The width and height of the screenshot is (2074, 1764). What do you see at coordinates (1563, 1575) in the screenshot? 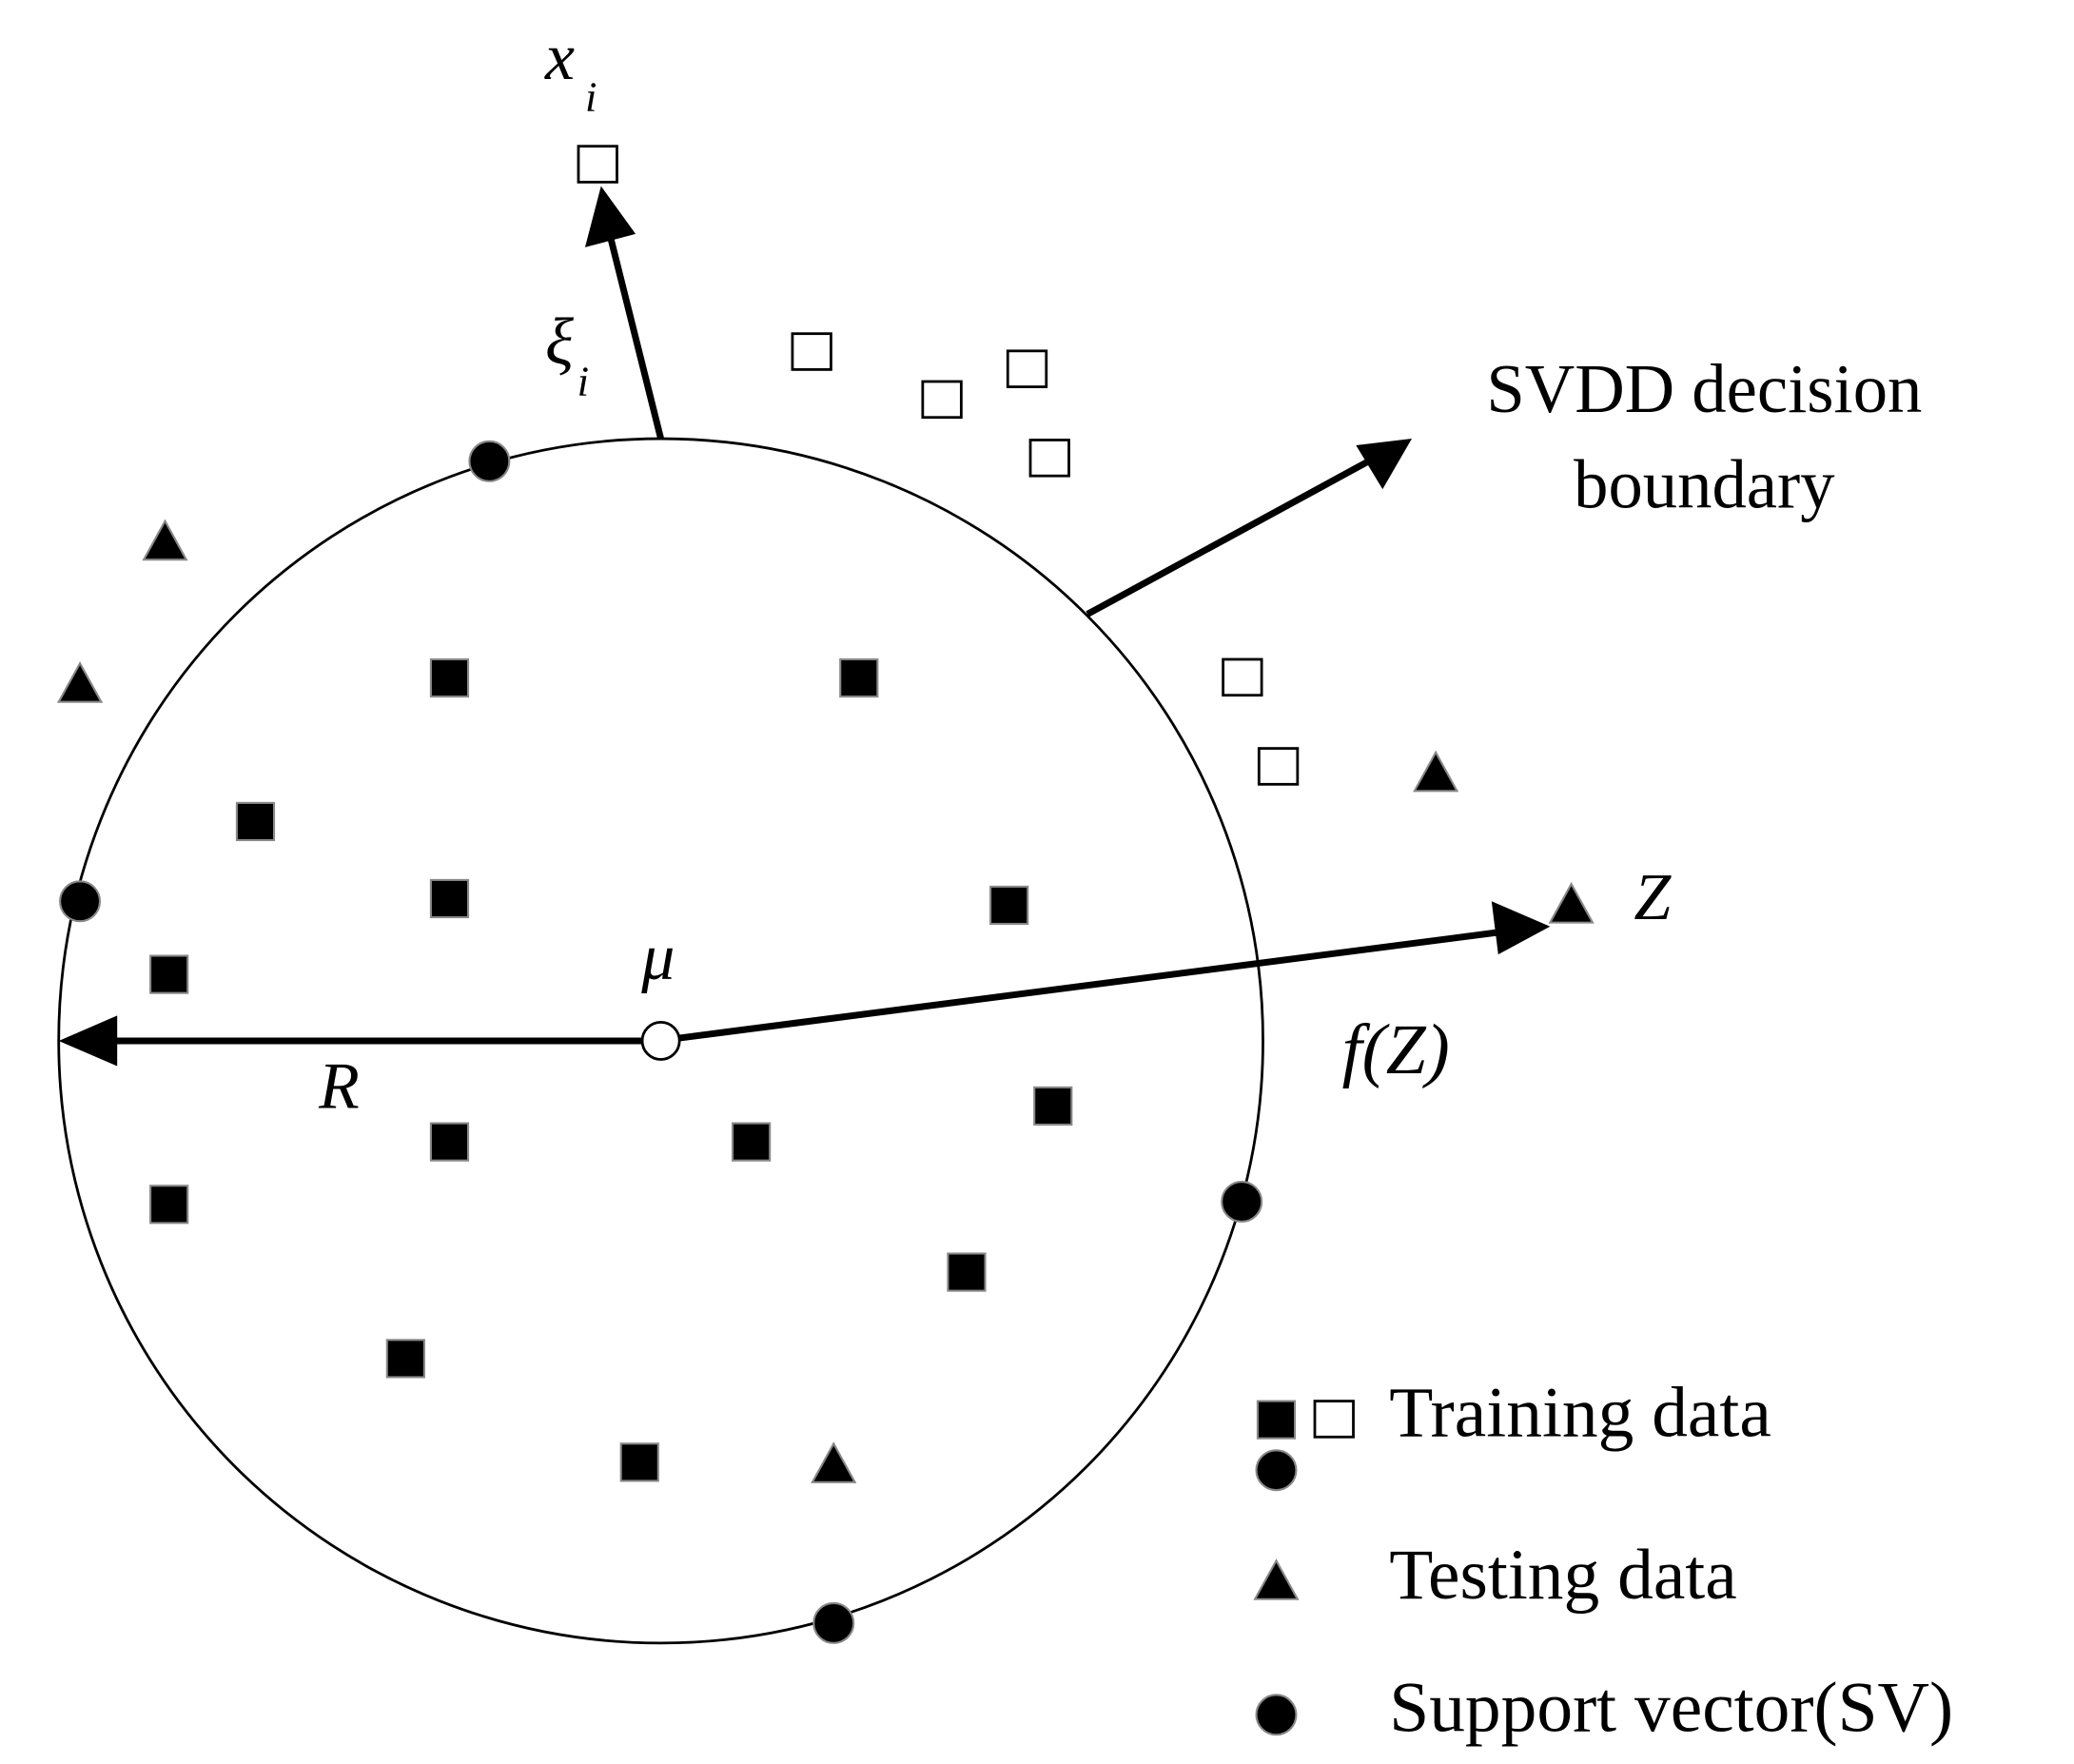
I see `legend-label: Testing data` at bounding box center [1563, 1575].